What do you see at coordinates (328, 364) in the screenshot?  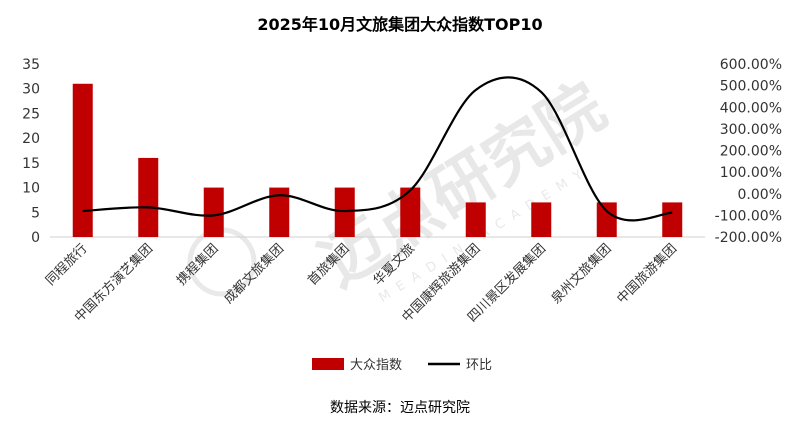 I see `legend-bar-swatch` at bounding box center [328, 364].